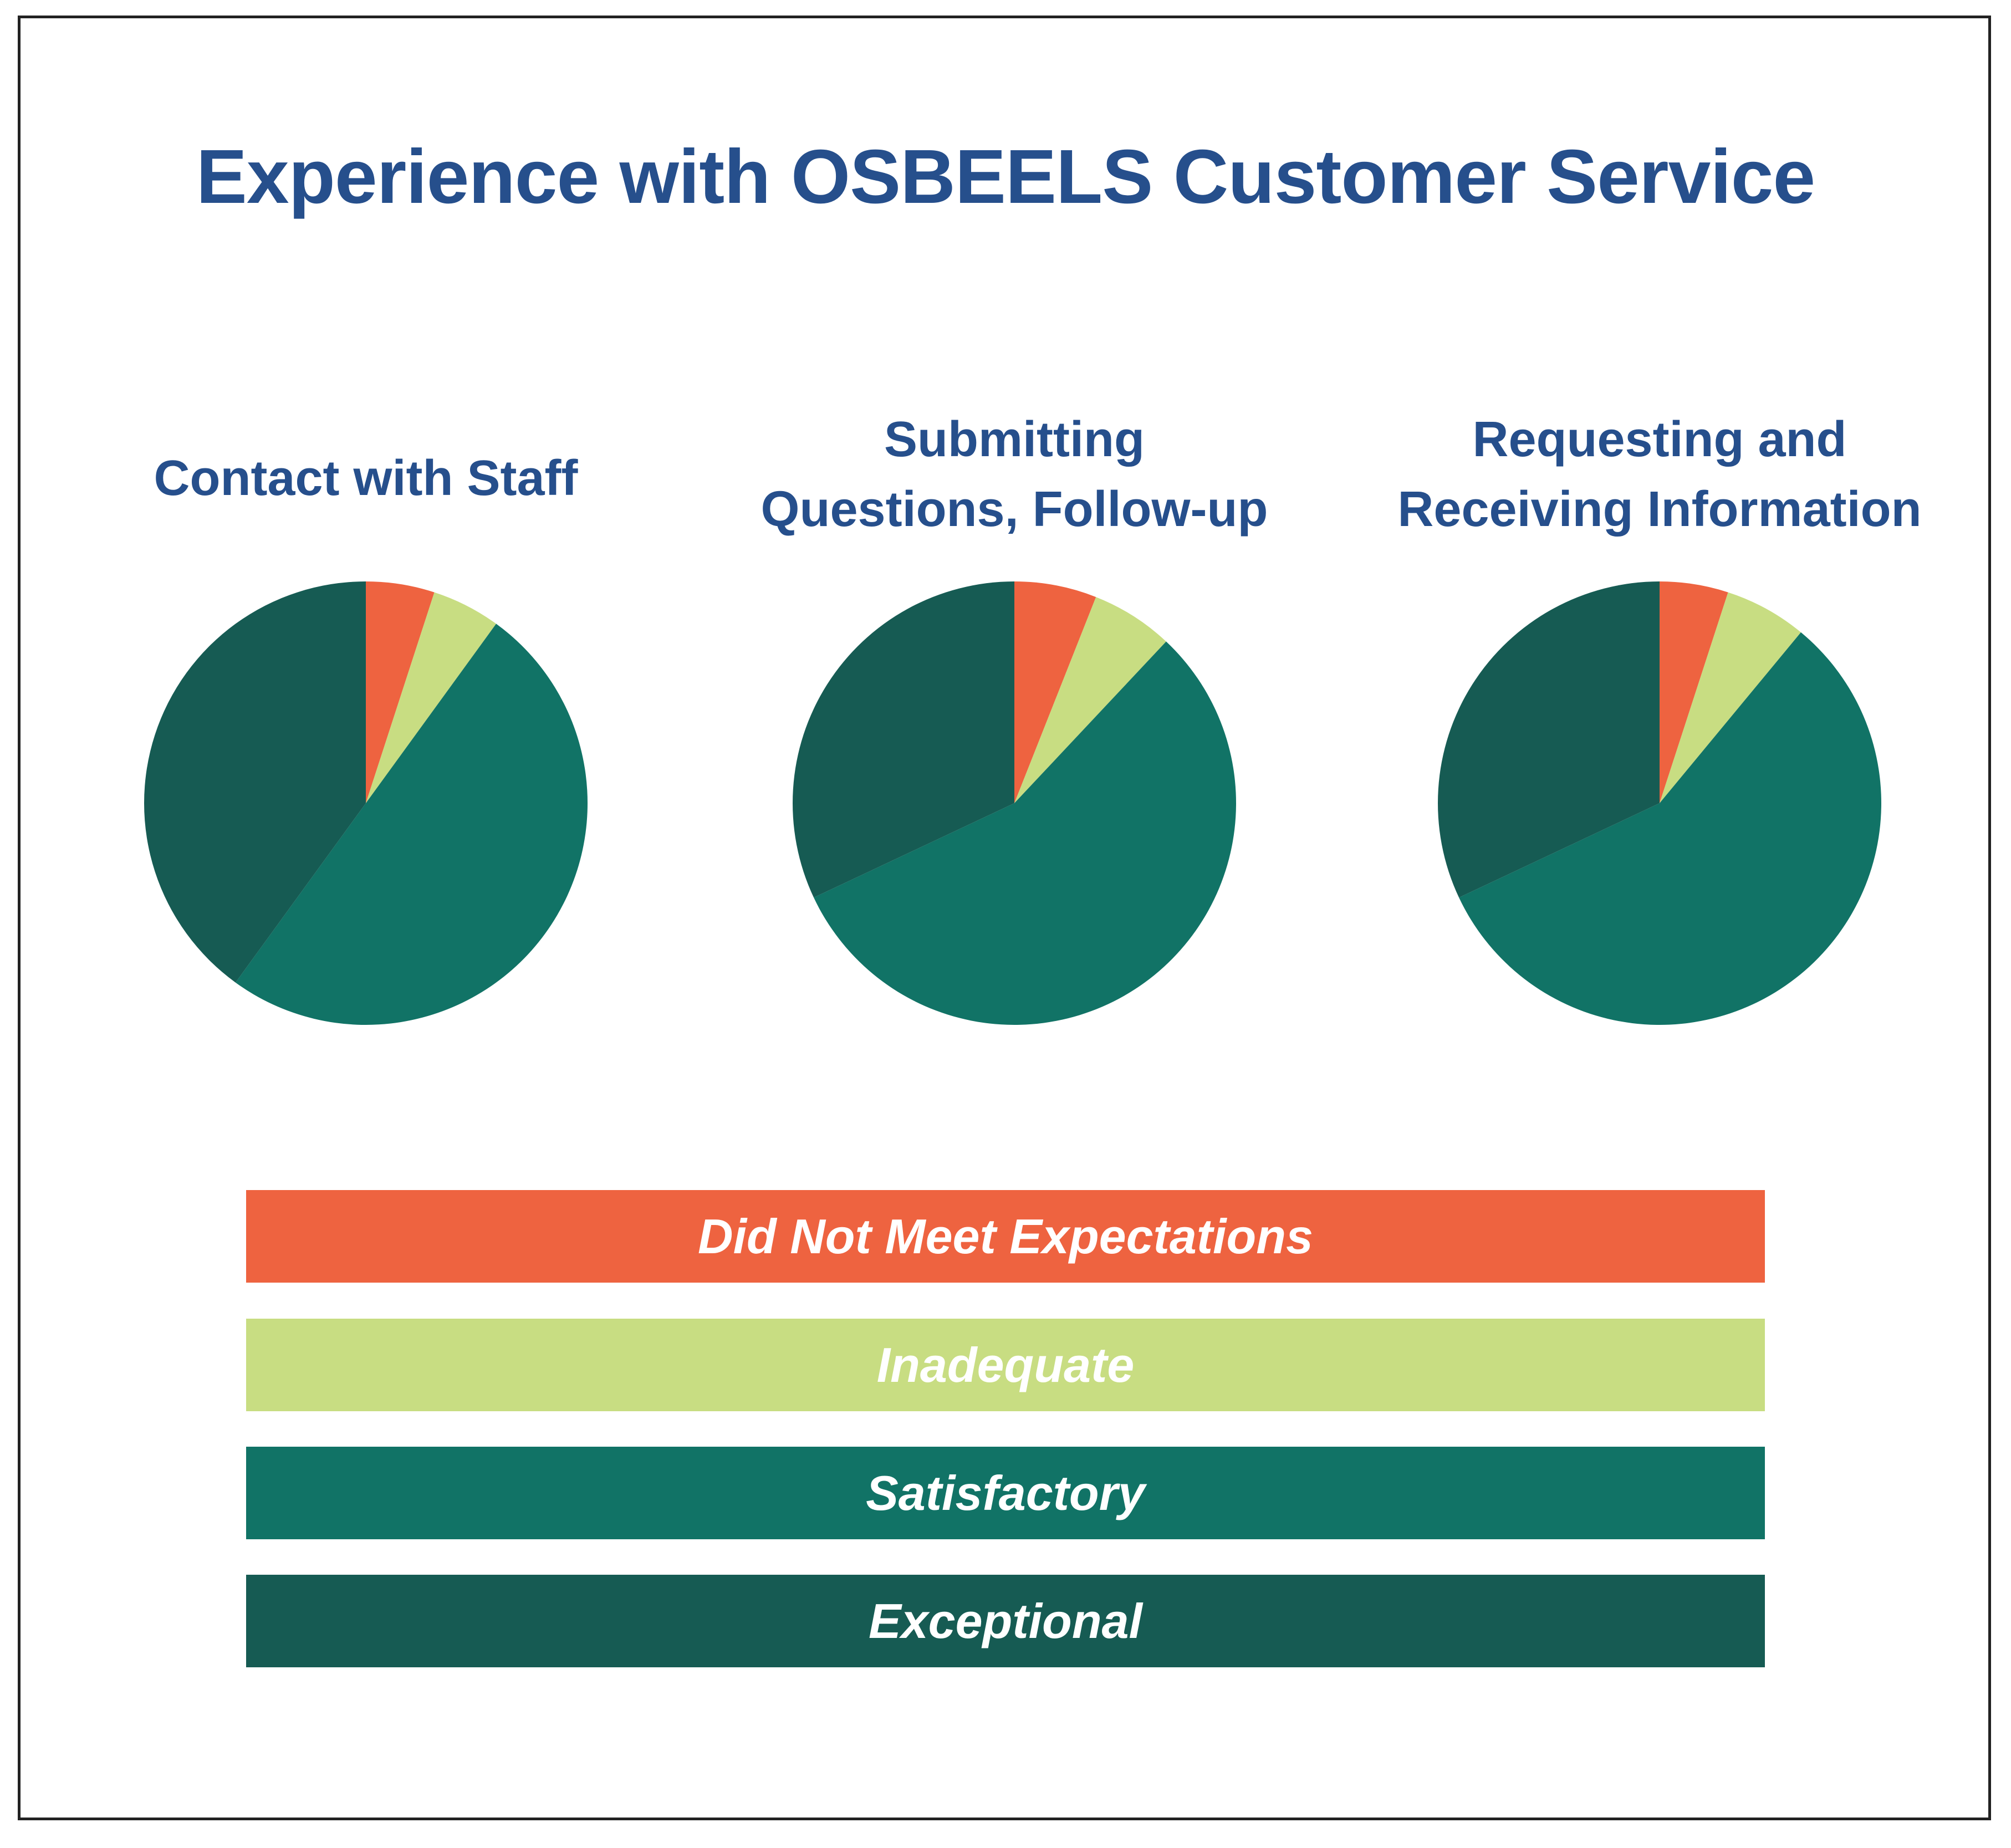 This screenshot has width=2011, height=1848. I want to click on pie-title-submitting-questions: Submitting Questions, Follow-up, so click(1014, 475).